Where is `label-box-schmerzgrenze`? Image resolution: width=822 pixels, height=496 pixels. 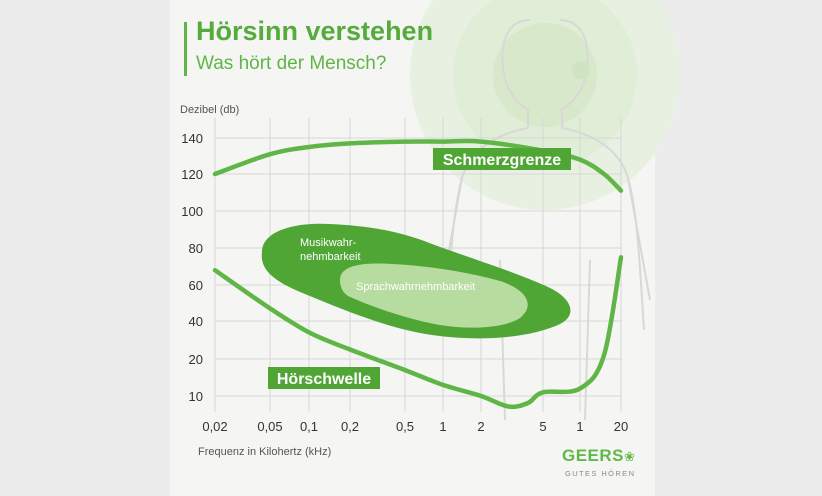
label-box-schmerzgrenze is located at coordinates (502, 159).